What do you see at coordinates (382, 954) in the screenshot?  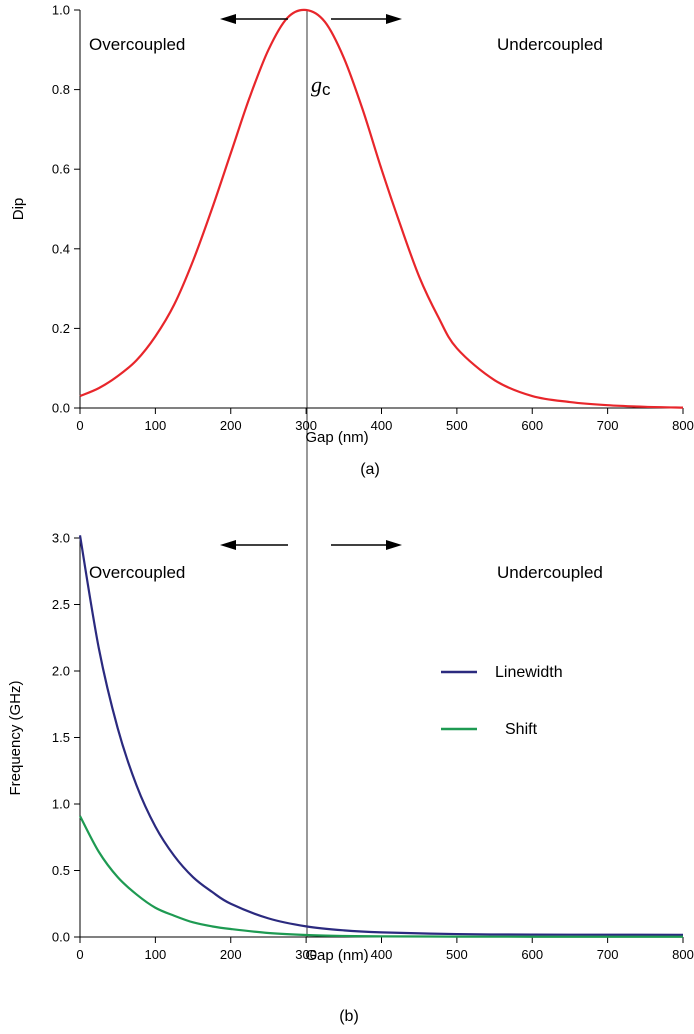 I see `panel-b-x-tick-label-400: 400` at bounding box center [382, 954].